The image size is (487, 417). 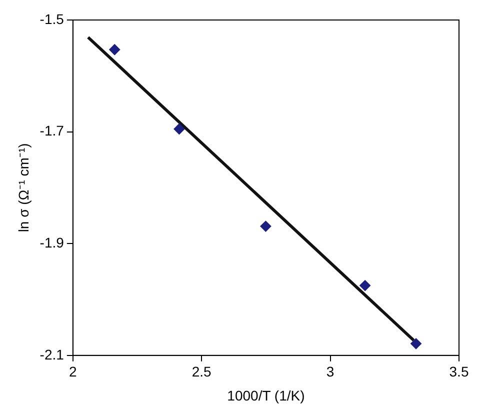 I want to click on x-tick-label: 3.5, so click(x=459, y=372).